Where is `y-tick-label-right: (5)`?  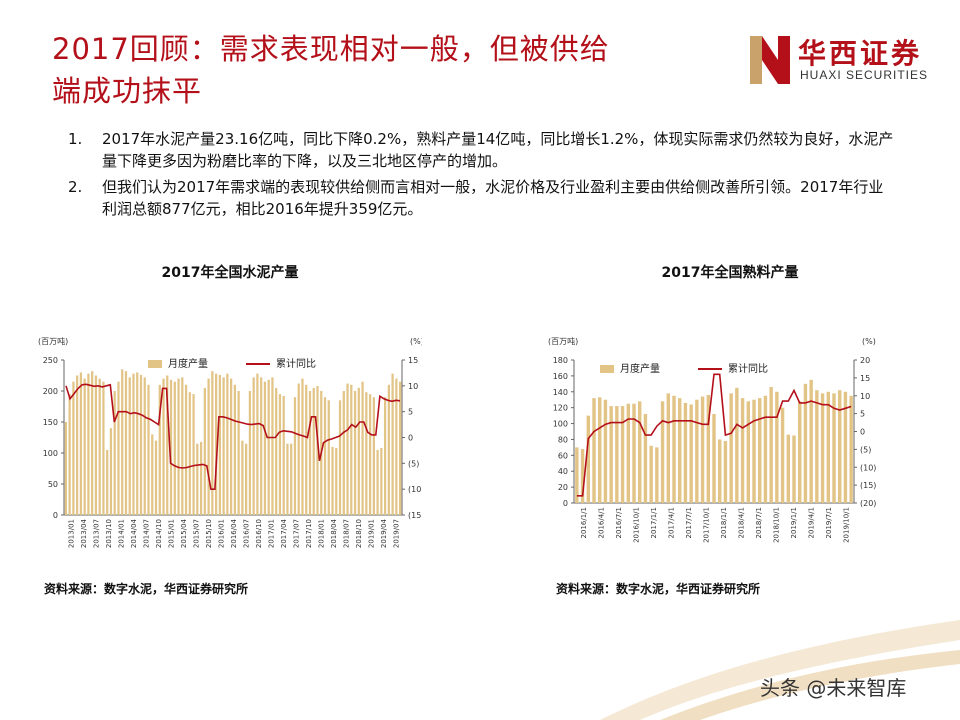 y-tick-label-right: (5) is located at coordinates (865, 449).